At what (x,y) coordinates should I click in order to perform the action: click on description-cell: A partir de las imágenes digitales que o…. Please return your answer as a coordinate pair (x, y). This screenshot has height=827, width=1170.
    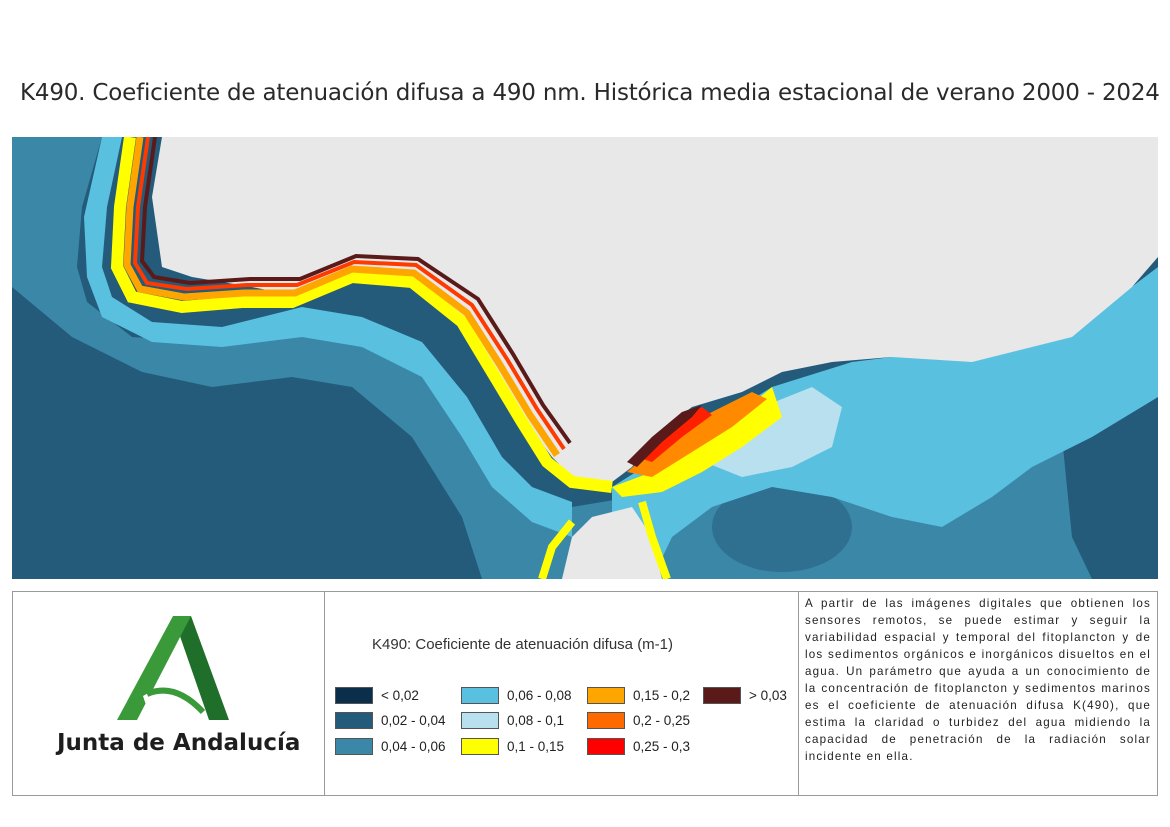
    Looking at the image, I should click on (978, 693).